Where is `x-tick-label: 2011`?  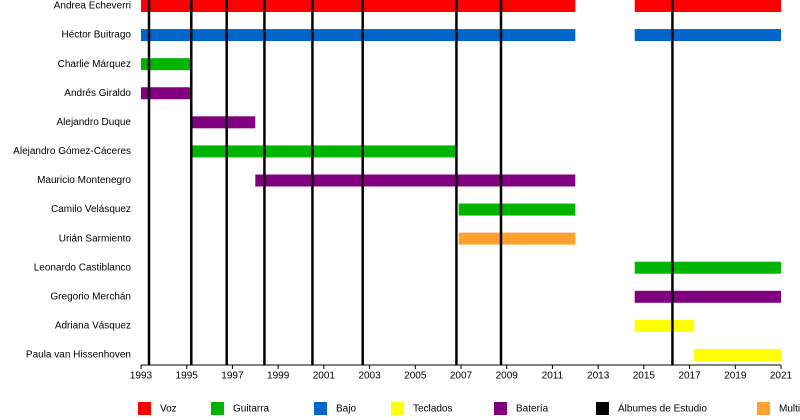 x-tick-label: 2011 is located at coordinates (553, 376).